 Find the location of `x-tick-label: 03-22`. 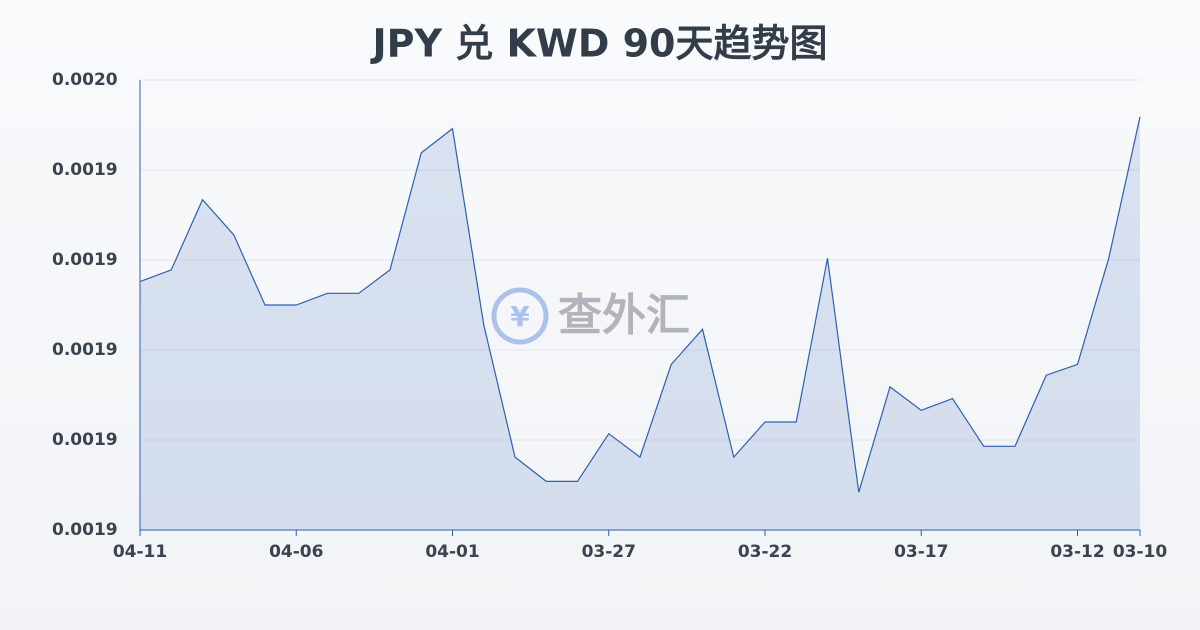

x-tick-label: 03-22 is located at coordinates (765, 552).